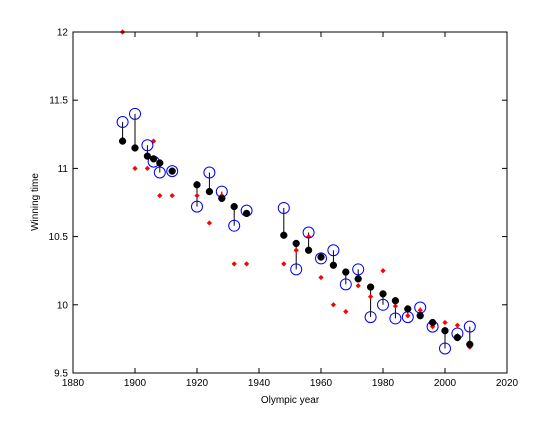 The image size is (560, 425). What do you see at coordinates (321, 383) in the screenshot?
I see `x-tick-label: 1960` at bounding box center [321, 383].